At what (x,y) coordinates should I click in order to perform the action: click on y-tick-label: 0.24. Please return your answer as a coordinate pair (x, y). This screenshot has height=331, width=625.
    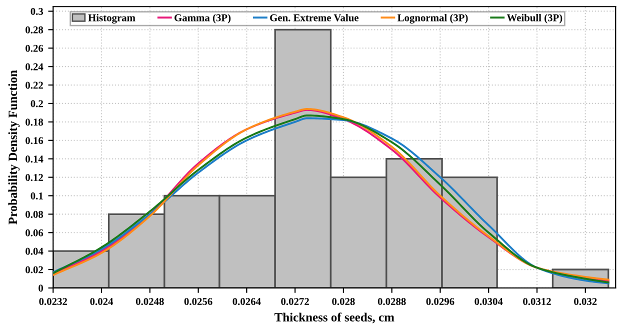
    Looking at the image, I should click on (35, 66).